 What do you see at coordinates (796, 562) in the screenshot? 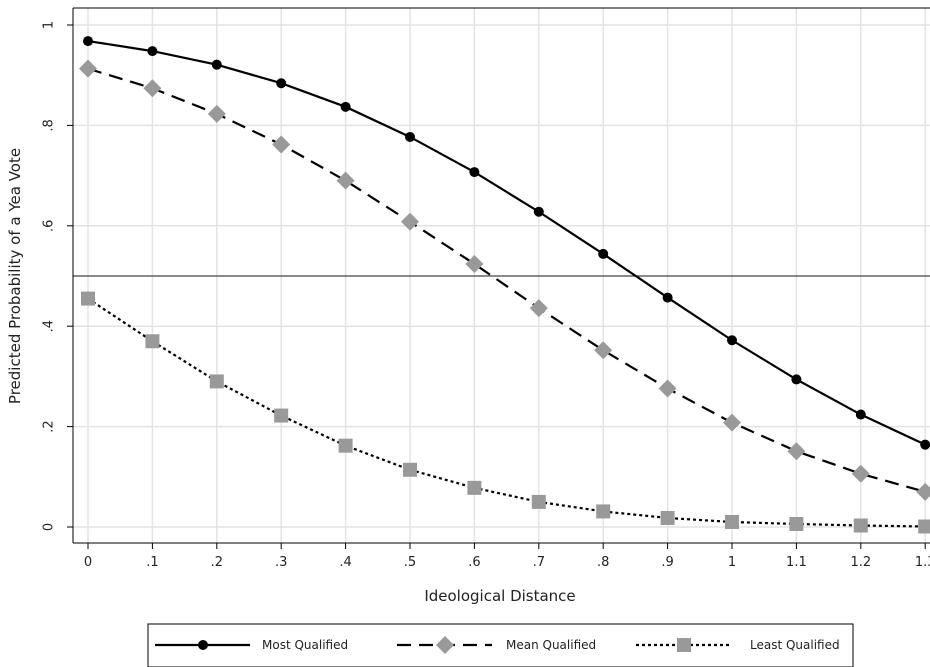
I see `x-tick-label: 1.1` at bounding box center [796, 562].